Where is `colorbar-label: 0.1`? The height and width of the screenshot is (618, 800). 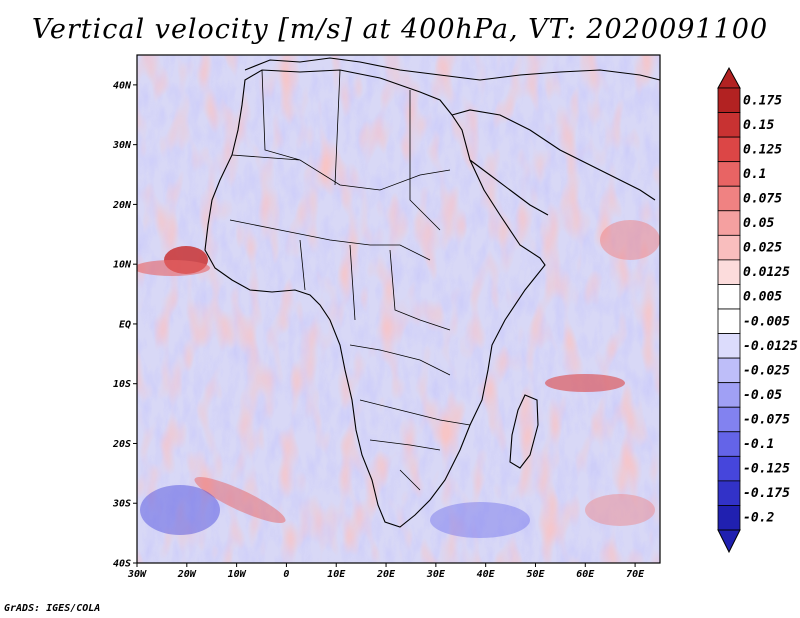 colorbar-label: 0.1 is located at coordinates (754, 174).